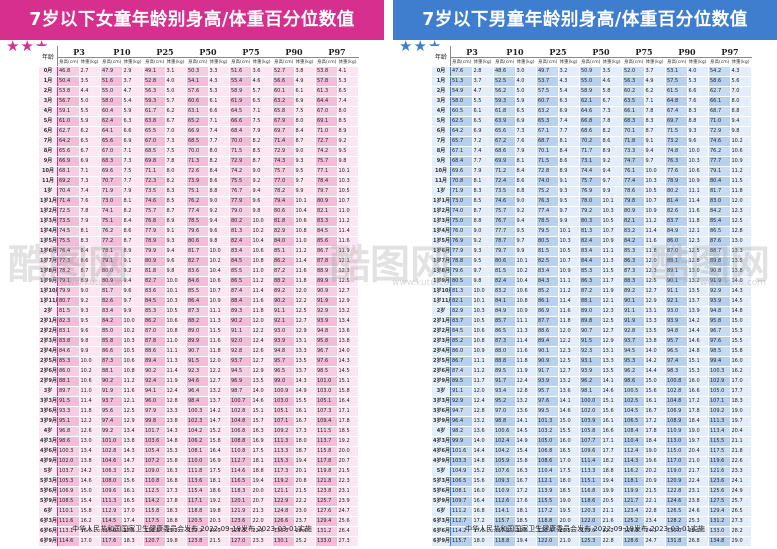 The width and height of the screenshot is (777, 549). I want to click on weight-cell: 10.1, so click(525, 261).